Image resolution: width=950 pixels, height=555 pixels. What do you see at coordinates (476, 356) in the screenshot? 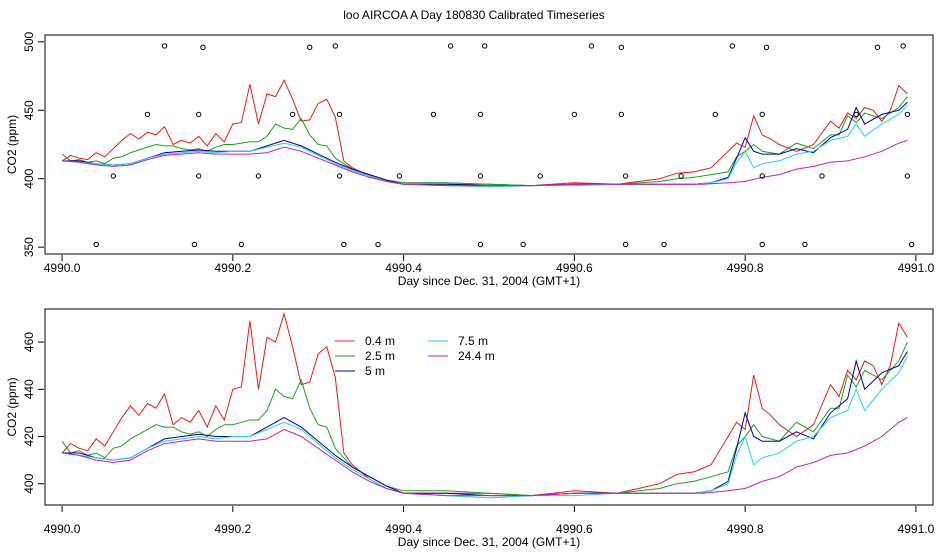
I see `legend-label: 24.4 m` at bounding box center [476, 356].